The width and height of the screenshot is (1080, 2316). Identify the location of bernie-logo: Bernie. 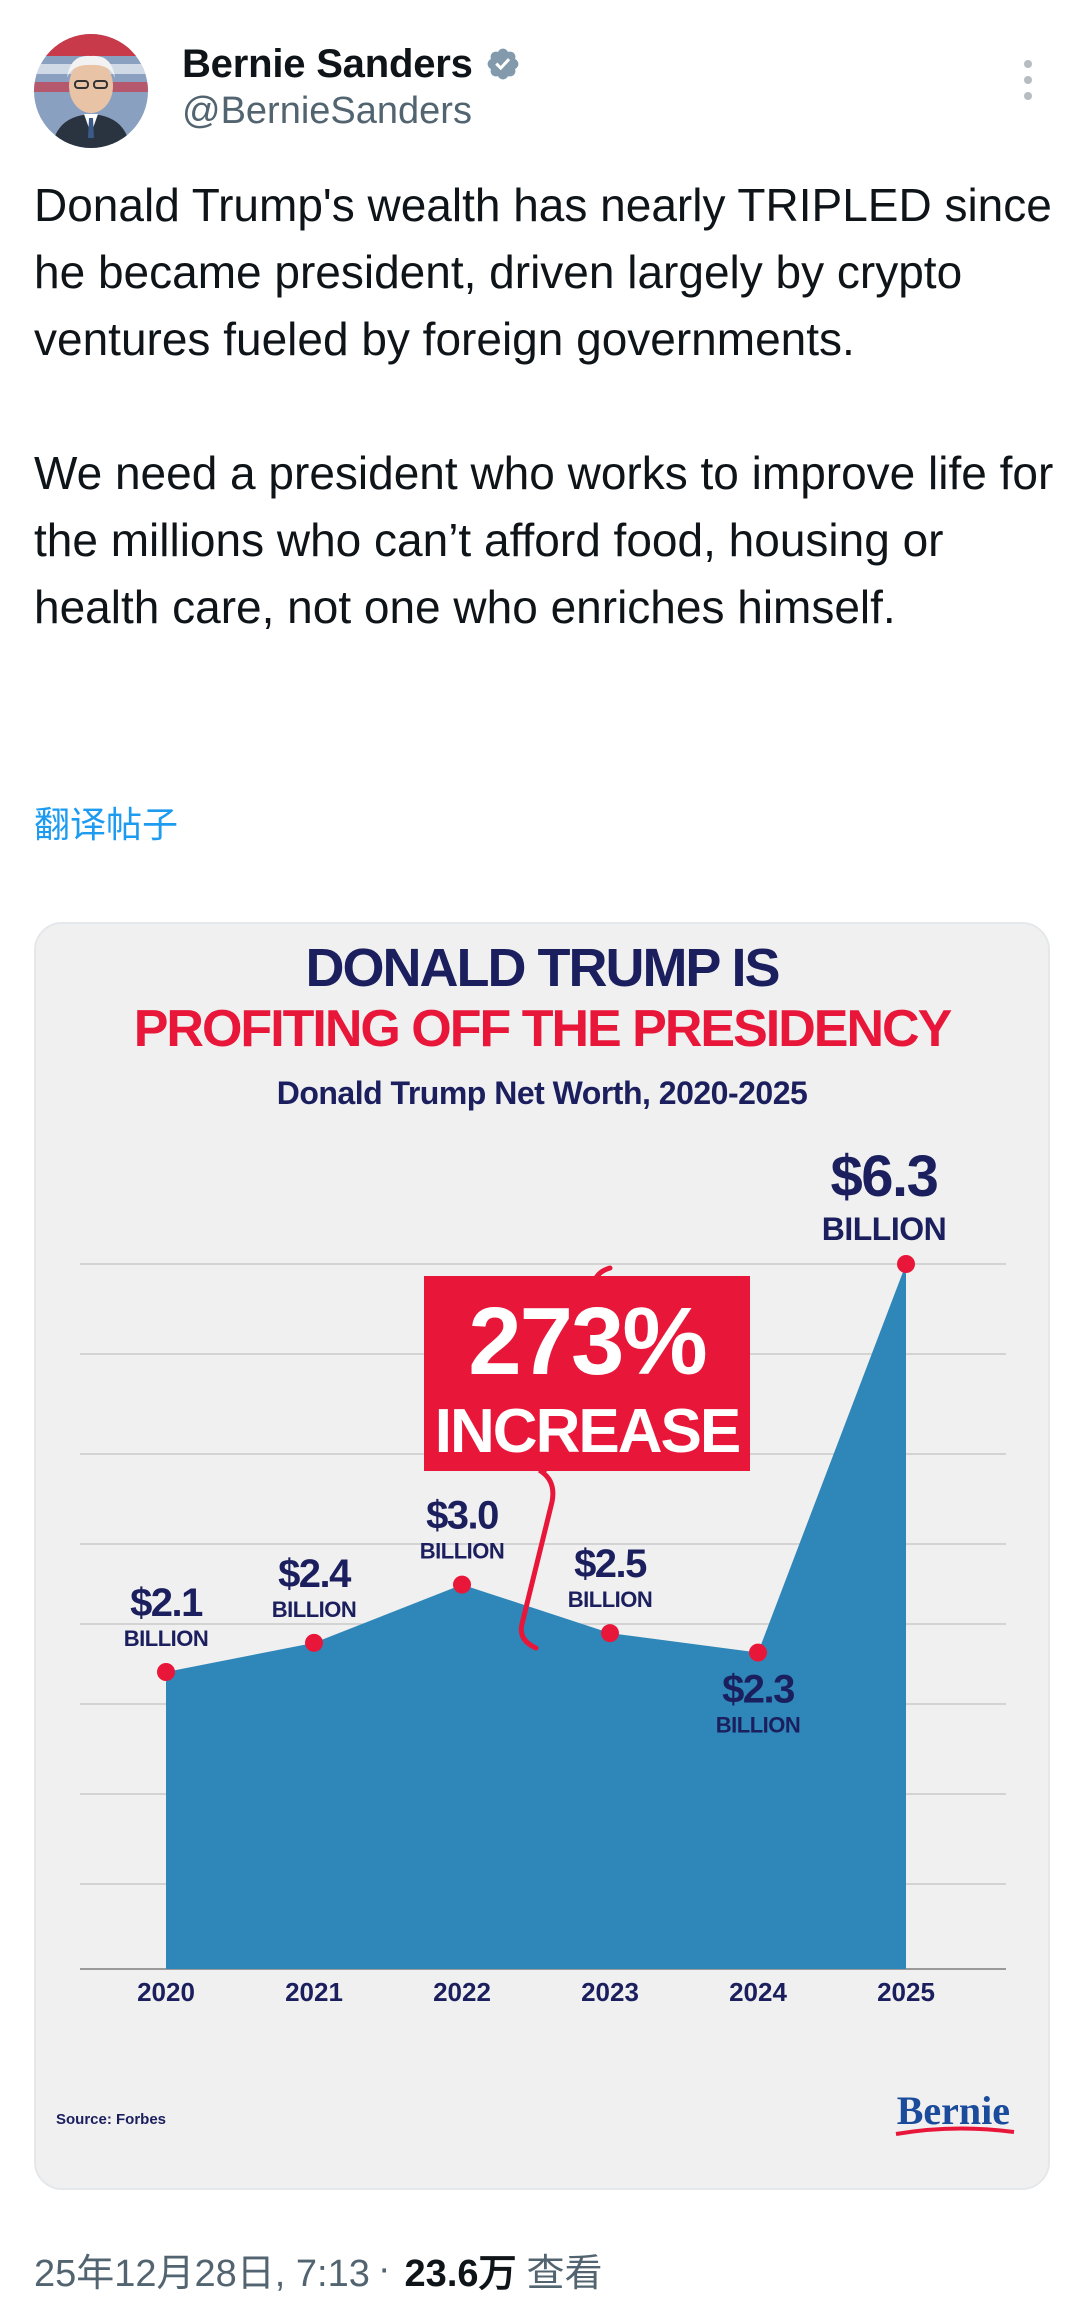
(953, 2110).